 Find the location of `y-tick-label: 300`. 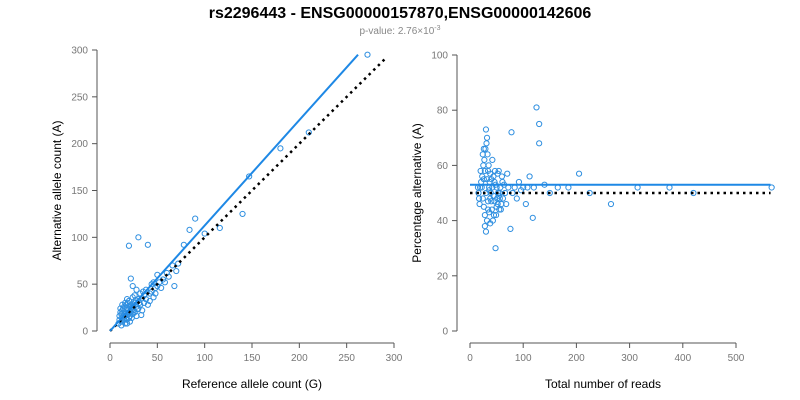

y-tick-label: 300 is located at coordinates (79, 51).